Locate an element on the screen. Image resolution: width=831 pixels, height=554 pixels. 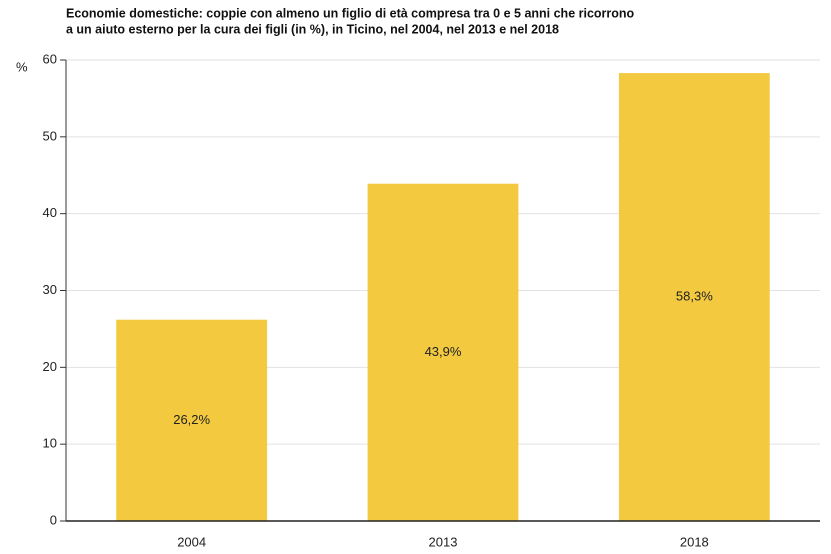
y-tick-label: 10 is located at coordinates (50, 443).